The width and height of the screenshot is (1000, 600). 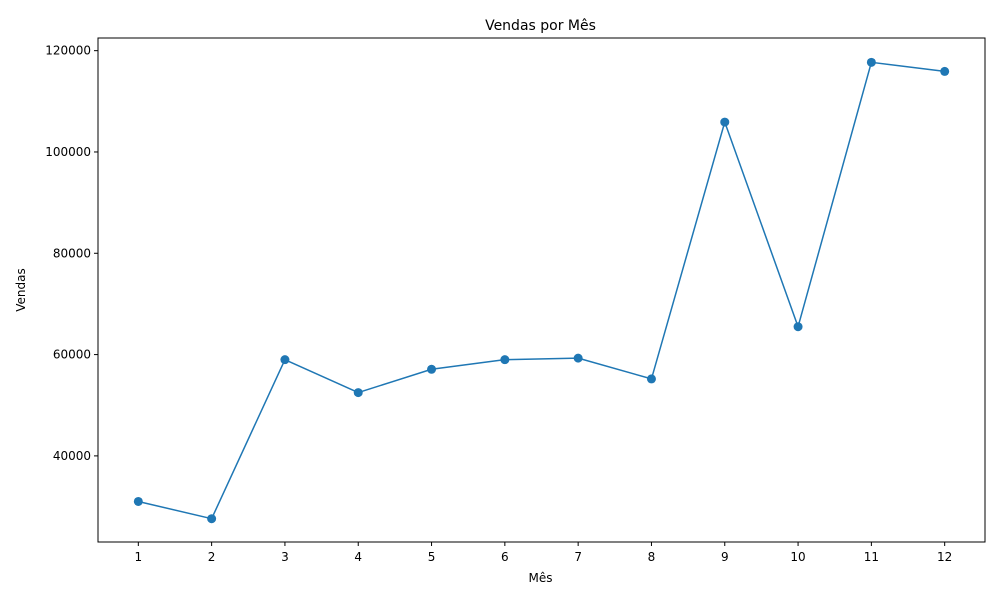 I want to click on y-tick-label: 40000, so click(x=72, y=456).